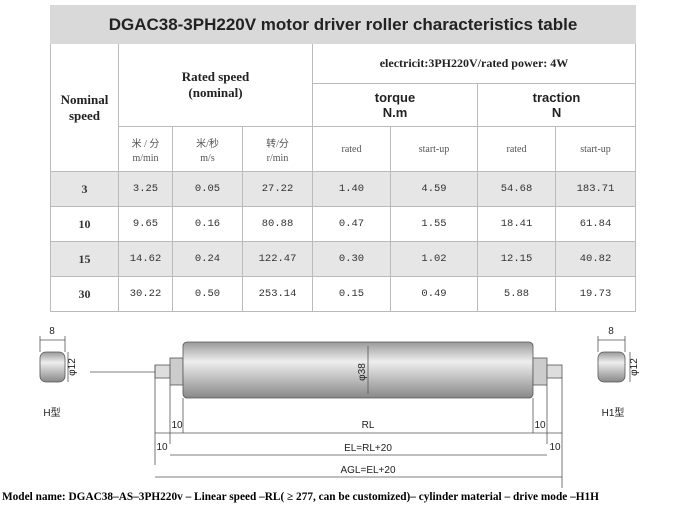 The image size is (700, 508). Describe the element at coordinates (351, 294) in the screenshot. I see `cell: 0.15` at that location.